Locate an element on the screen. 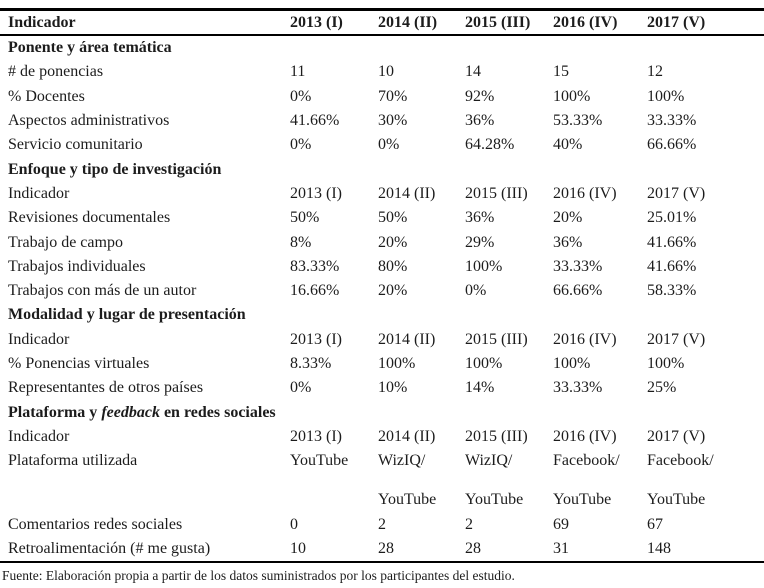 Image resolution: width=764 pixels, height=588 pixels. row-value: 8% is located at coordinates (301, 242).